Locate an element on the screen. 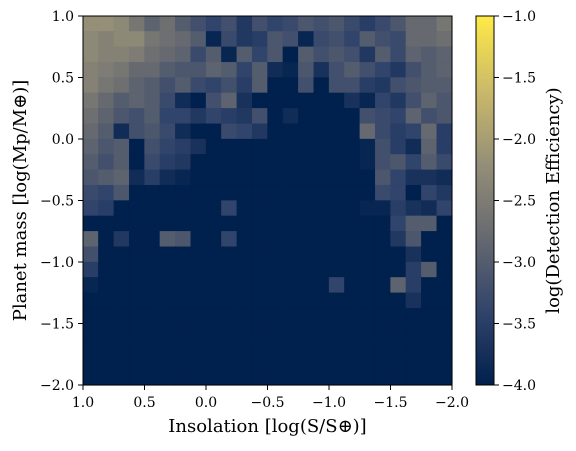  x-tick-label: 0.5 is located at coordinates (144, 403).